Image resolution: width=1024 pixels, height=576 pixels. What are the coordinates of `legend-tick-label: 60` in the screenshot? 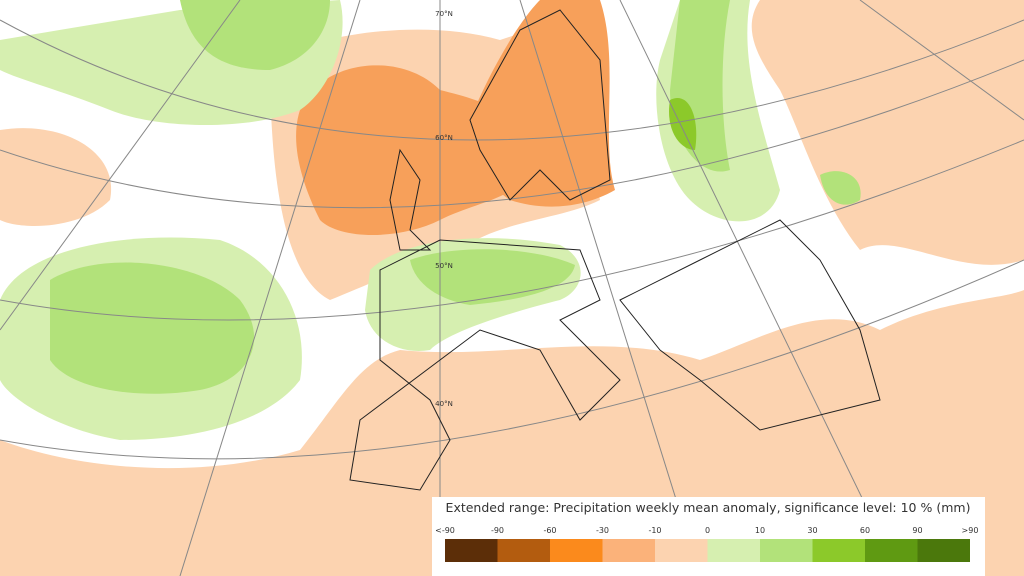 It's located at (865, 530).